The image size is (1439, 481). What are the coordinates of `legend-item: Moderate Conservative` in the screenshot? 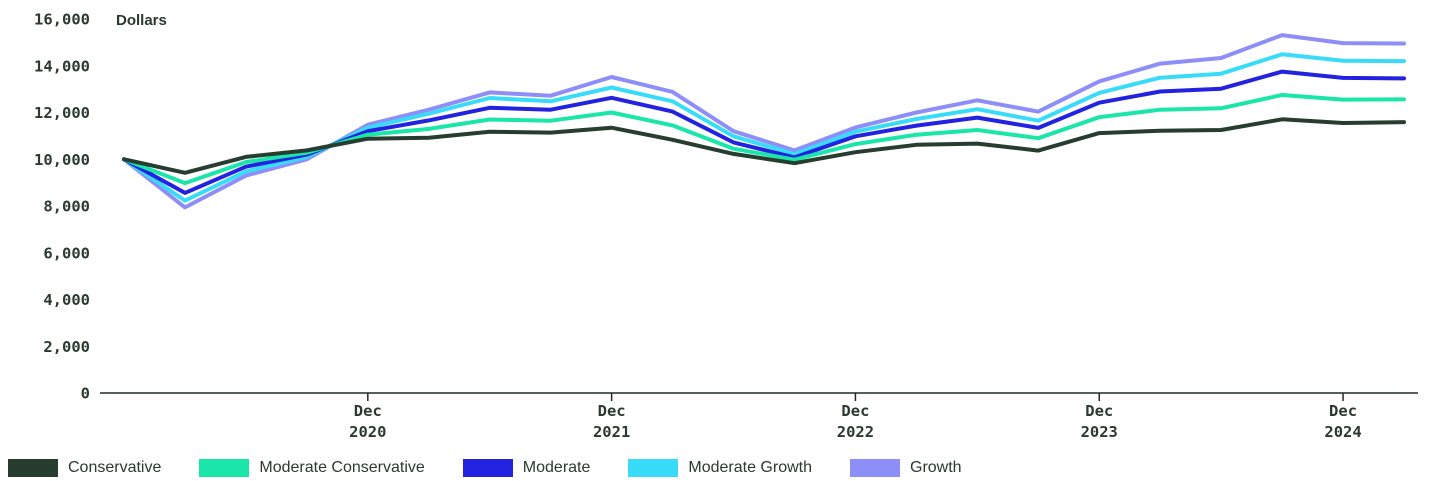 It's located at (312, 468).